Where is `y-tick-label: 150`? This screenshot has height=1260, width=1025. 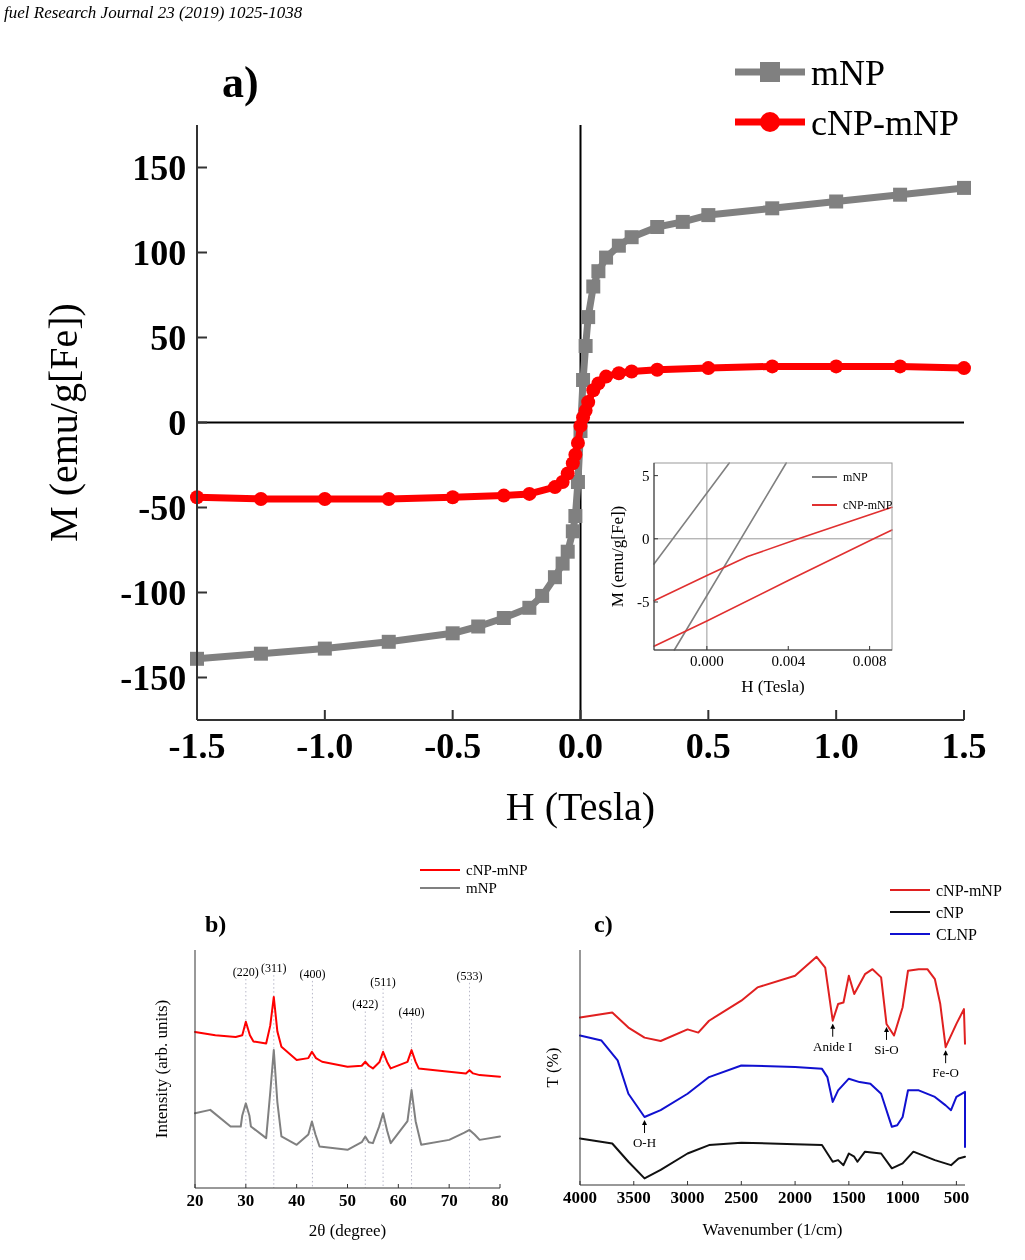
y-tick-label: 150 is located at coordinates (159, 168).